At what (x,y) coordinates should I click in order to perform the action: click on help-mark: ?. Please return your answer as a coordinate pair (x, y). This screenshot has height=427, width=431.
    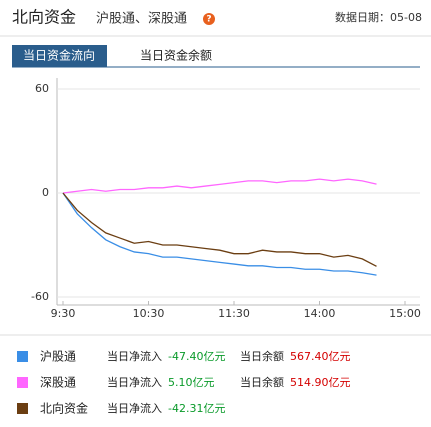
    Looking at the image, I should click on (208, 20).